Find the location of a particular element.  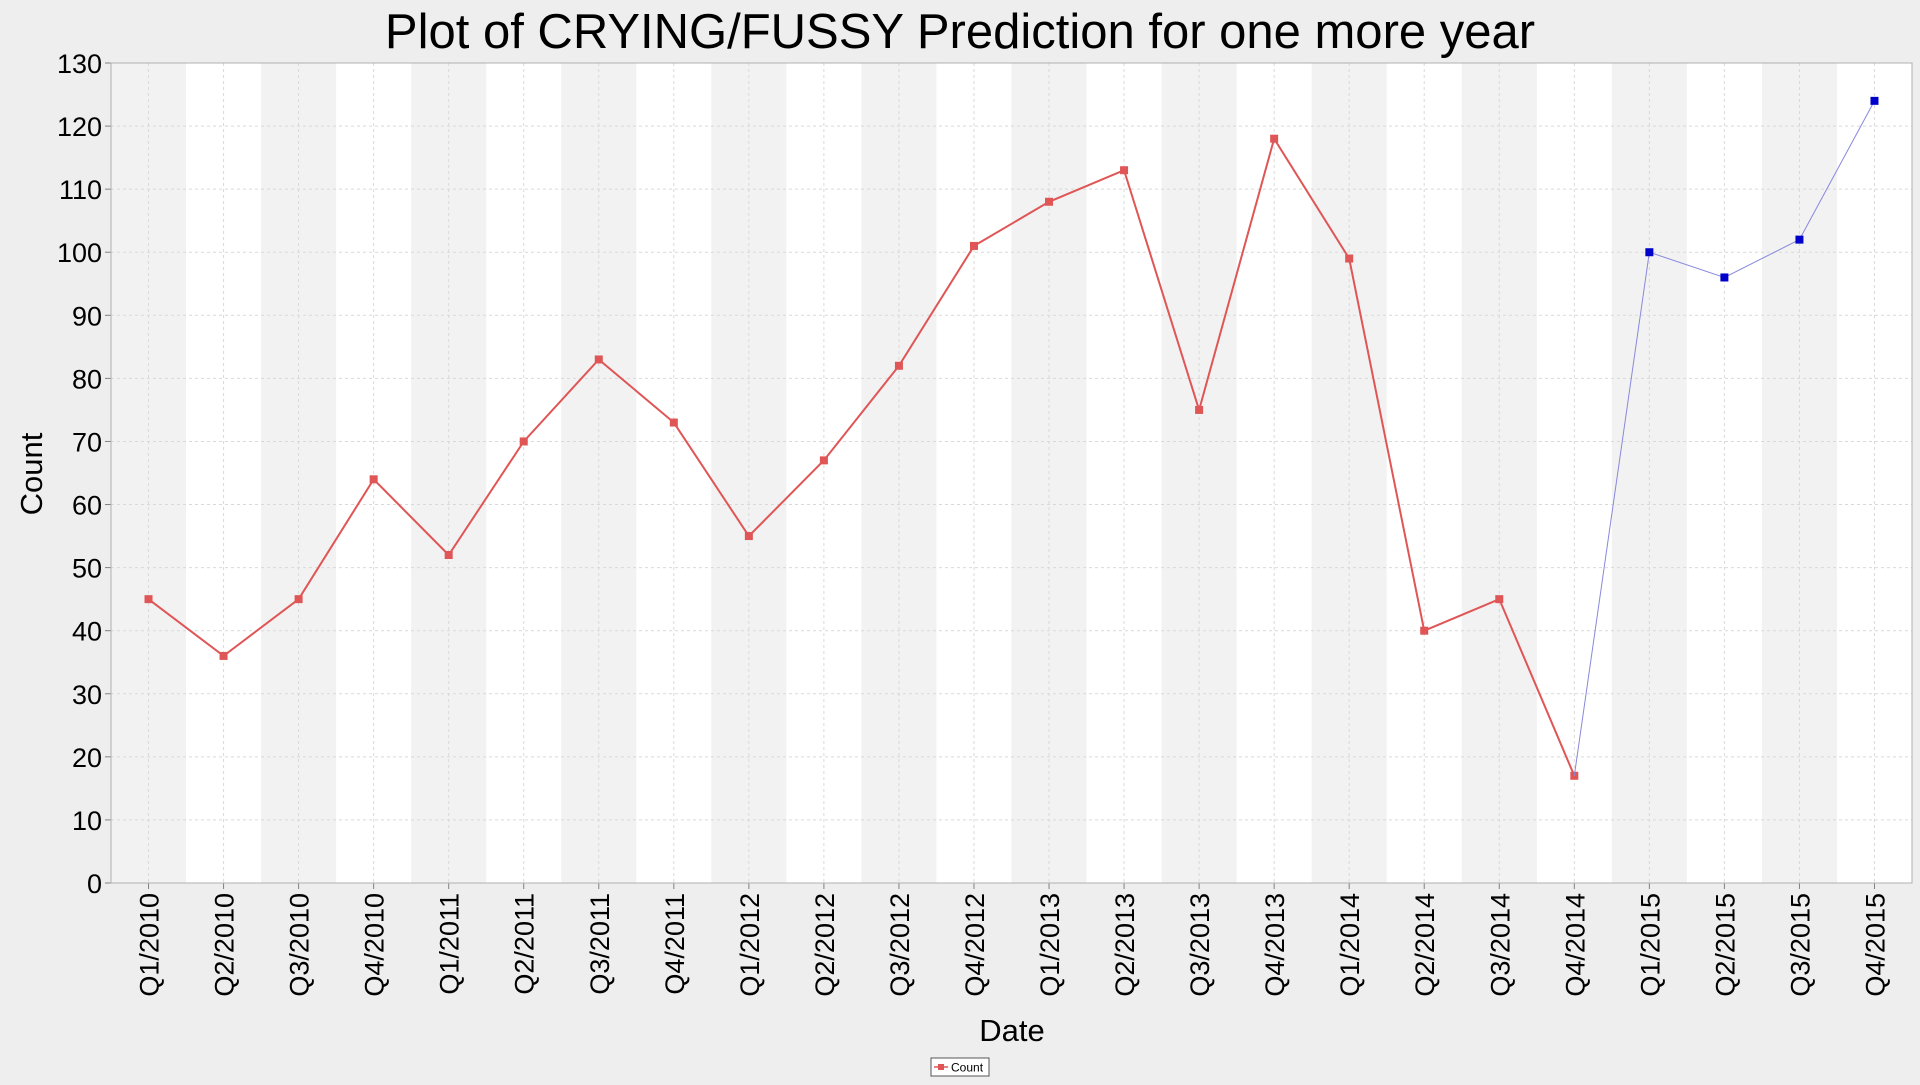

y-tick-label: 130 is located at coordinates (79, 64).